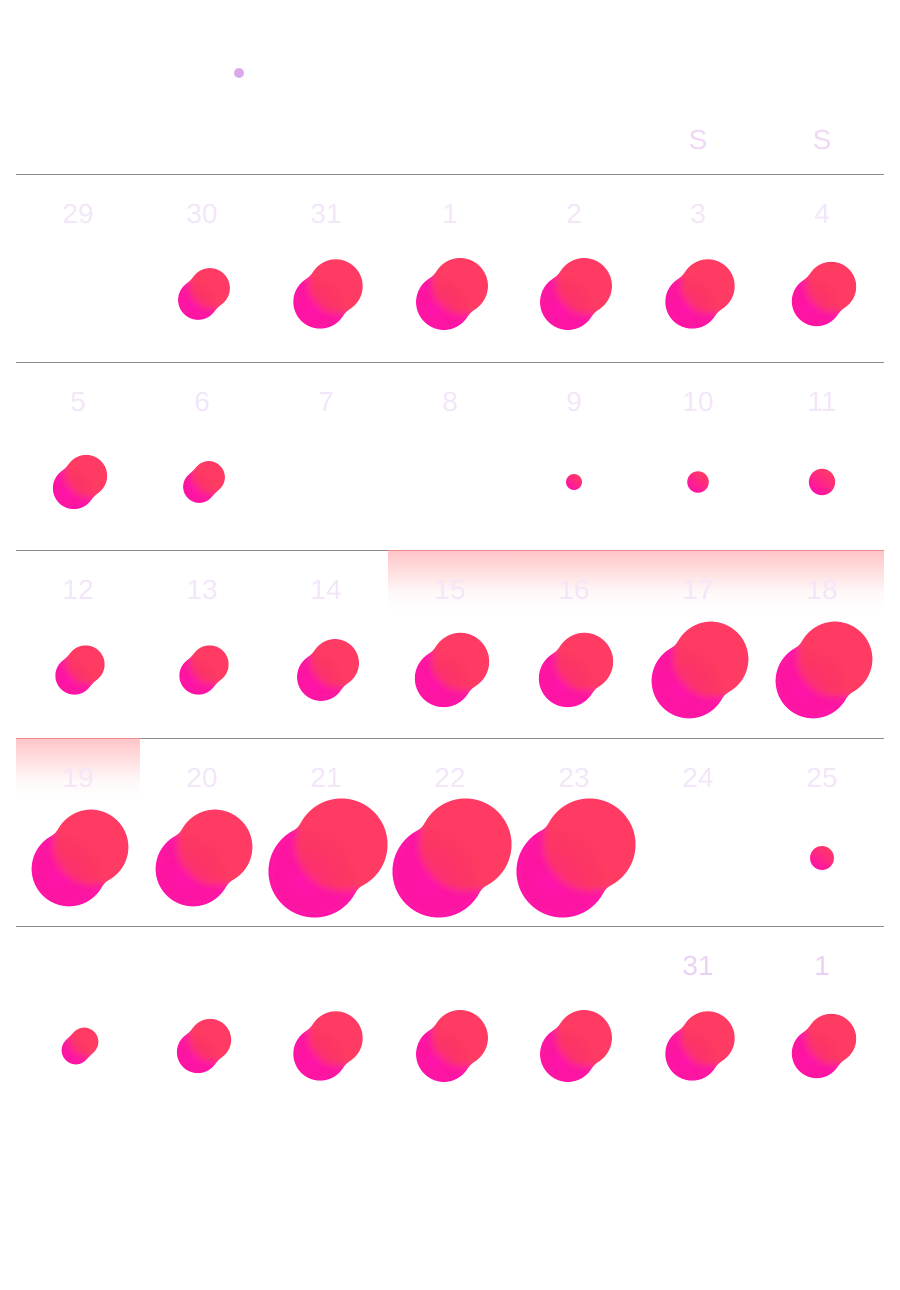 The width and height of the screenshot is (900, 1290). Describe the element at coordinates (202, 401) in the screenshot. I see `day-number: 6` at that location.